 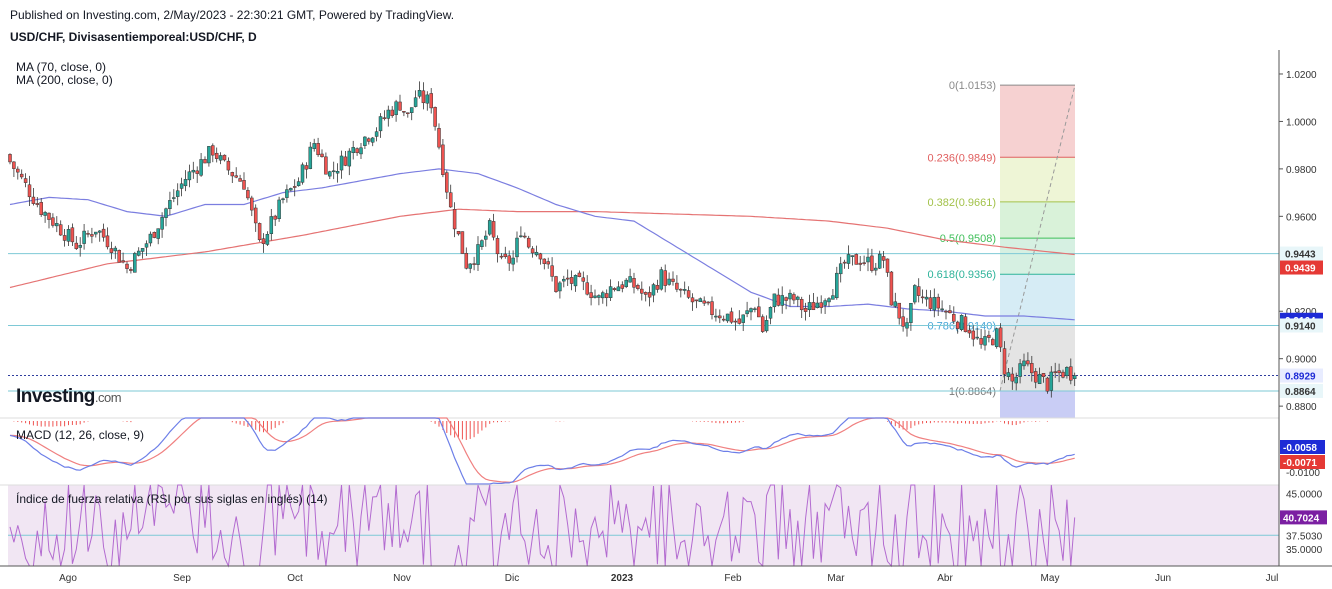 I want to click on price-tick-label: 0.8800, so click(x=1301, y=407).